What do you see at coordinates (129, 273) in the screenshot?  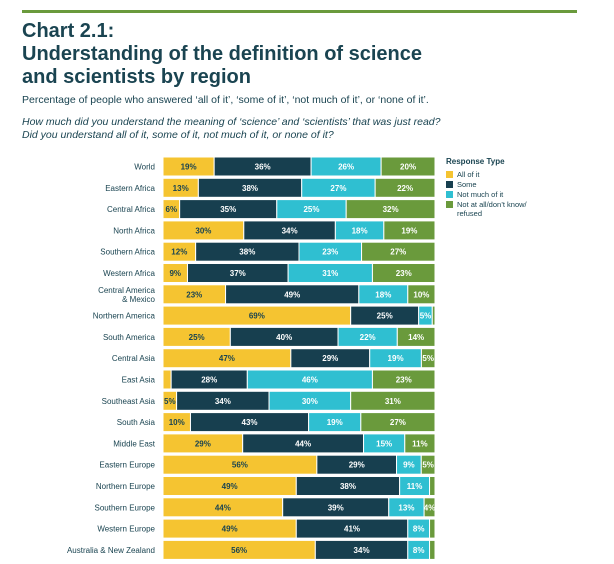 I see `category-label: Western Africa` at bounding box center [129, 273].